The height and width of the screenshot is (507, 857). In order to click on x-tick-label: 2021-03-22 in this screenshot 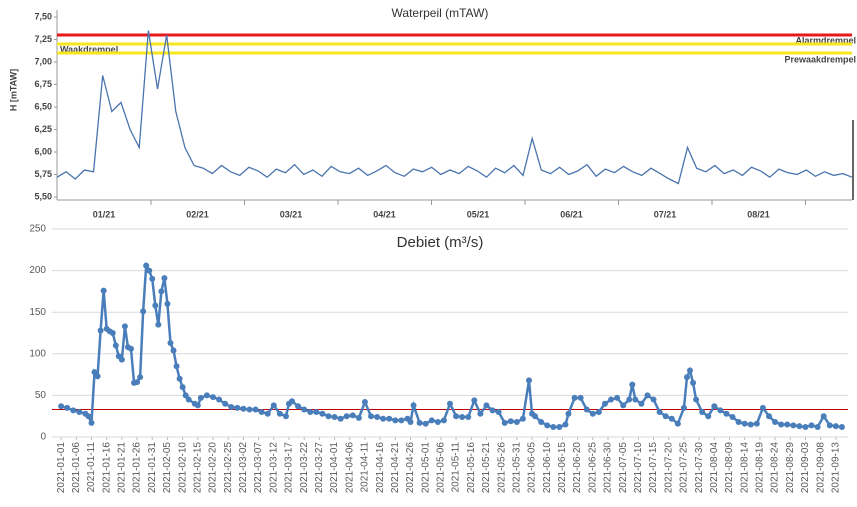, I will do `click(304, 468)`.